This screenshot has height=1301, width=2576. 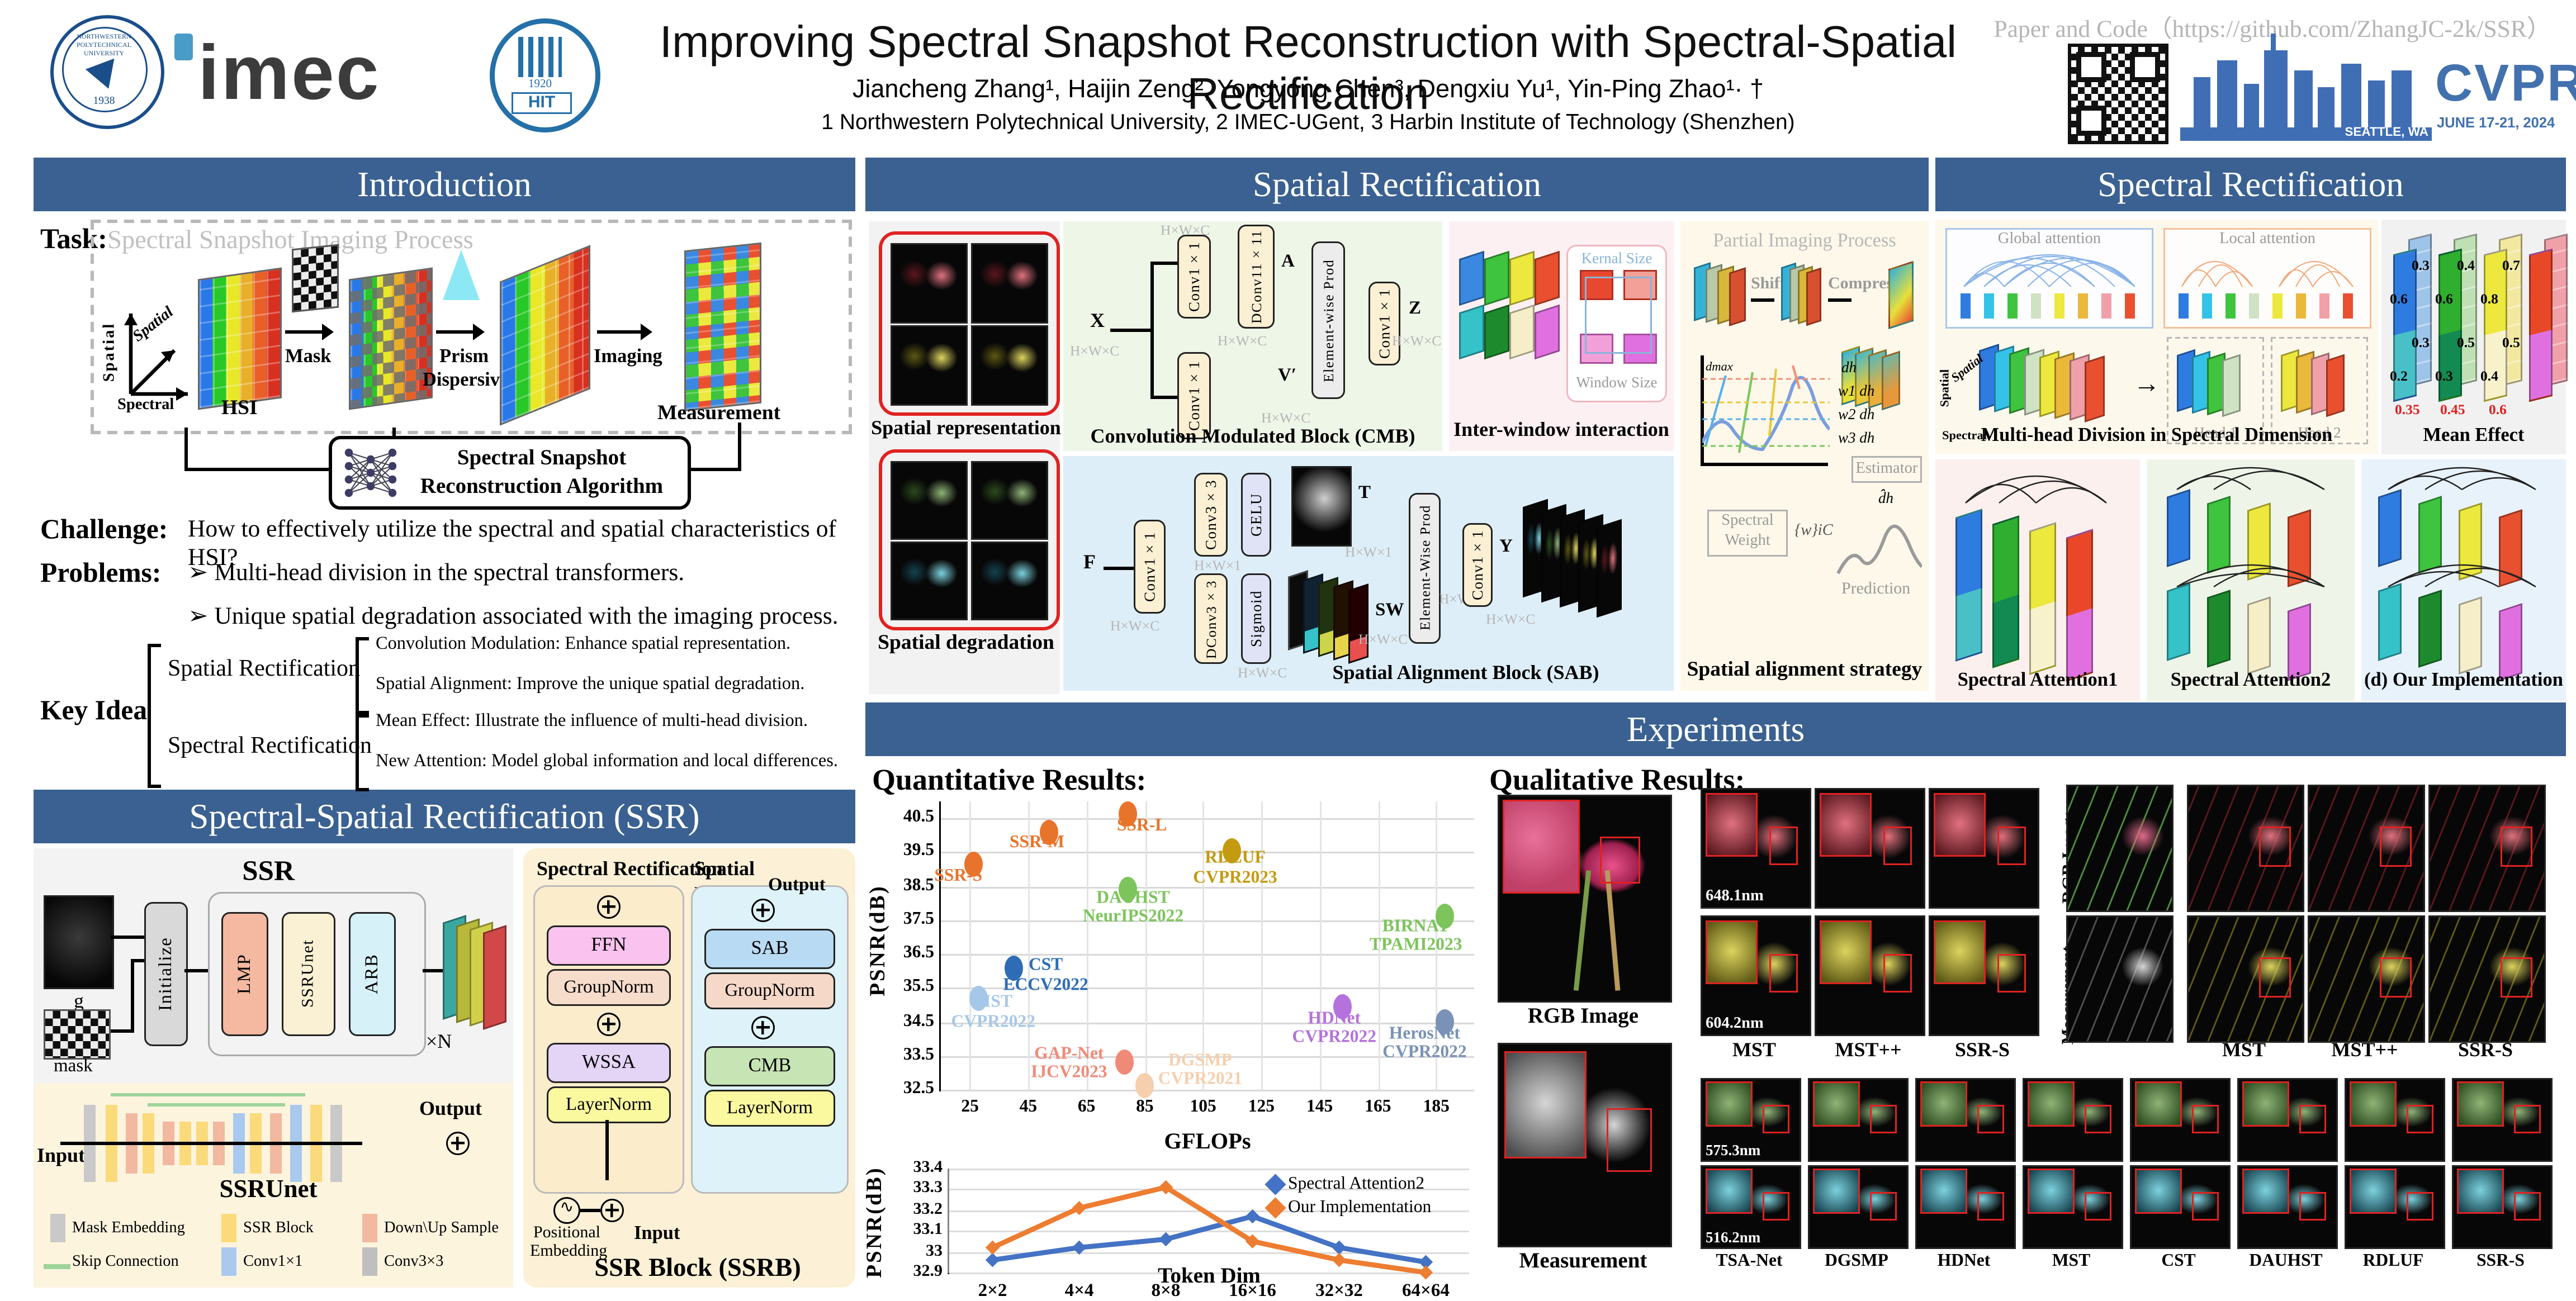 I want to click on pip-w1dh: w1 dh, so click(x=1857, y=390).